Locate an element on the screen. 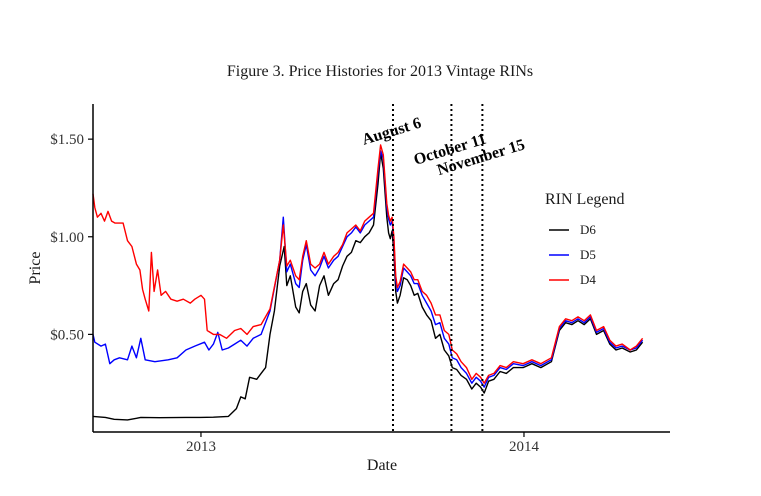 The image size is (761, 496). x-tick-label: 2014 is located at coordinates (524, 447).